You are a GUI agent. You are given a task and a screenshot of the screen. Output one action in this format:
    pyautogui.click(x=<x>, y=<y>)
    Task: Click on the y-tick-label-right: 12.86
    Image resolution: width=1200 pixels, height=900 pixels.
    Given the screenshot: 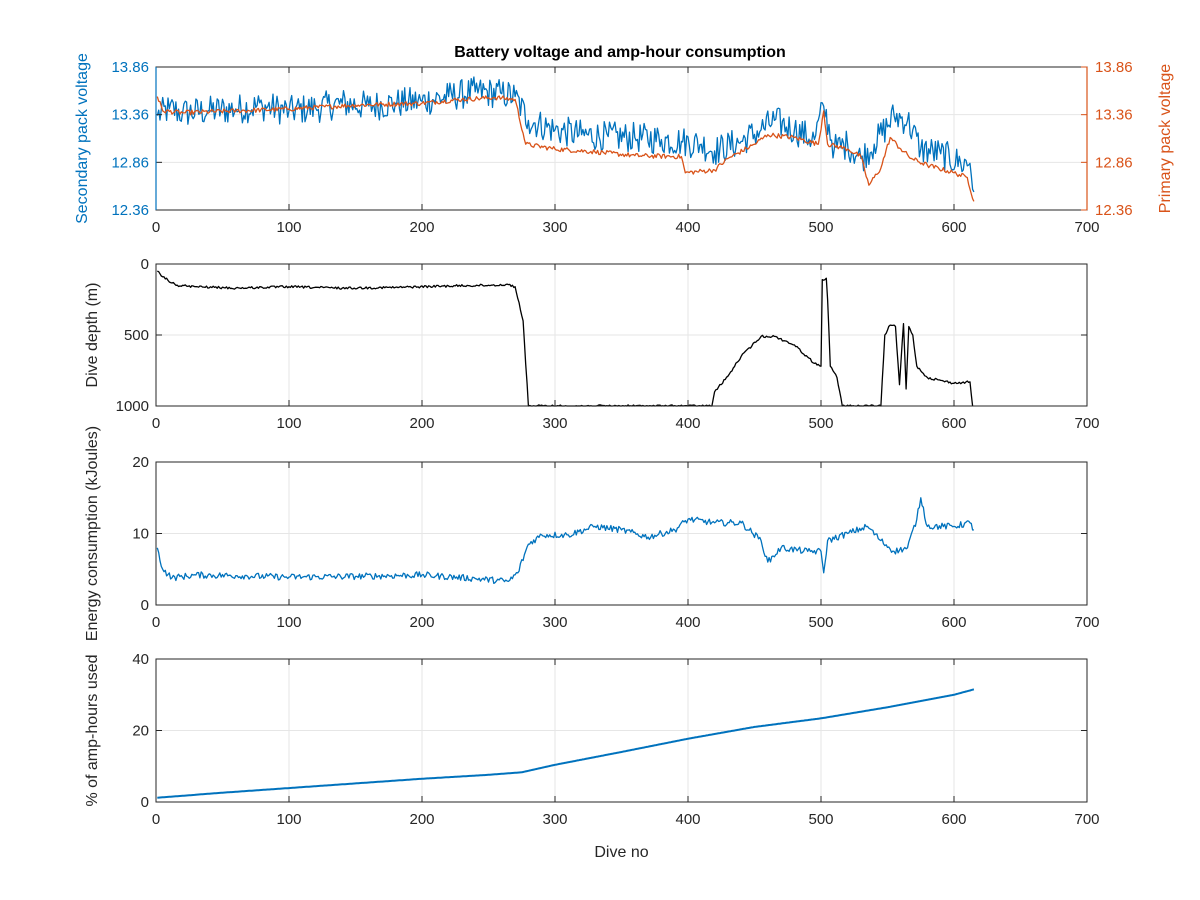 What is the action you would take?
    pyautogui.click(x=1114, y=162)
    